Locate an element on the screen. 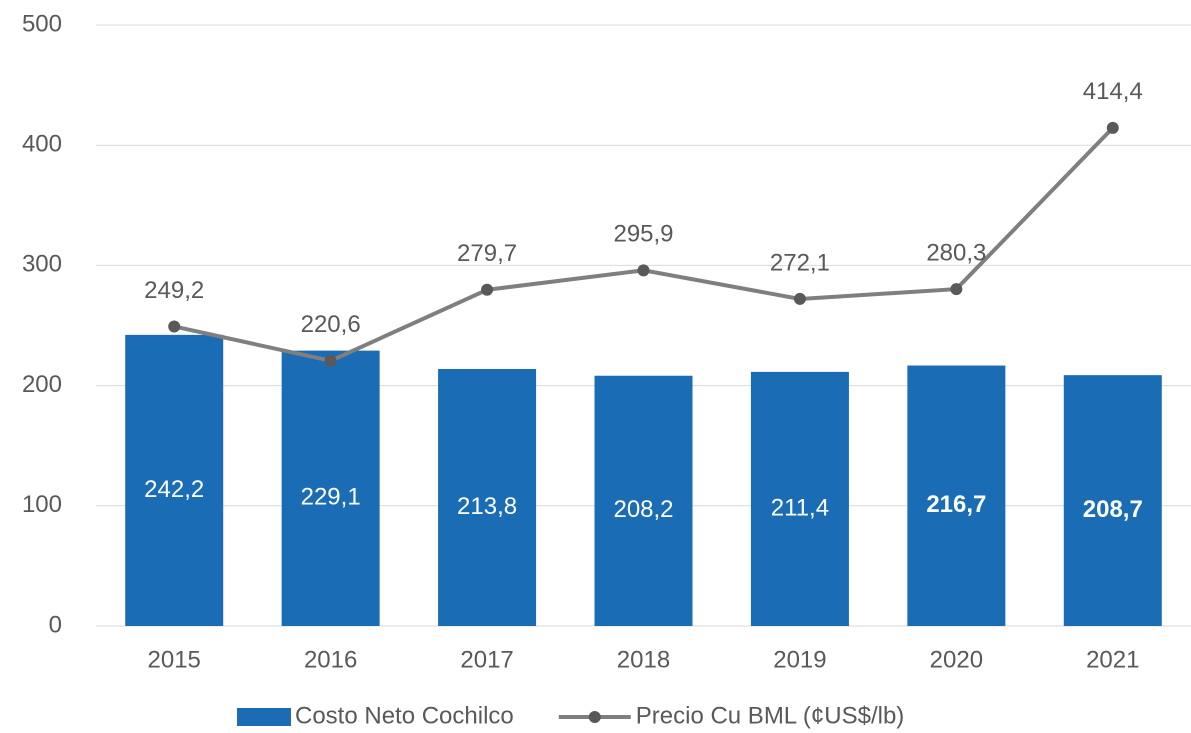 The width and height of the screenshot is (1191, 733). x-tick-label: 2018 is located at coordinates (643, 659).